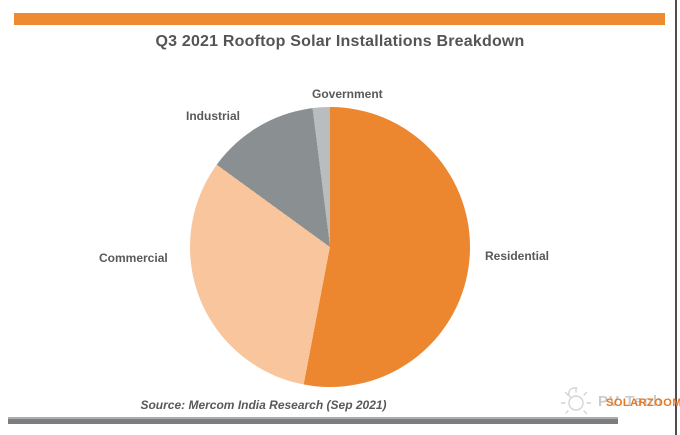 Image resolution: width=680 pixels, height=435 pixels. What do you see at coordinates (213, 116) in the screenshot?
I see `pie-label-industrial: Industrial` at bounding box center [213, 116].